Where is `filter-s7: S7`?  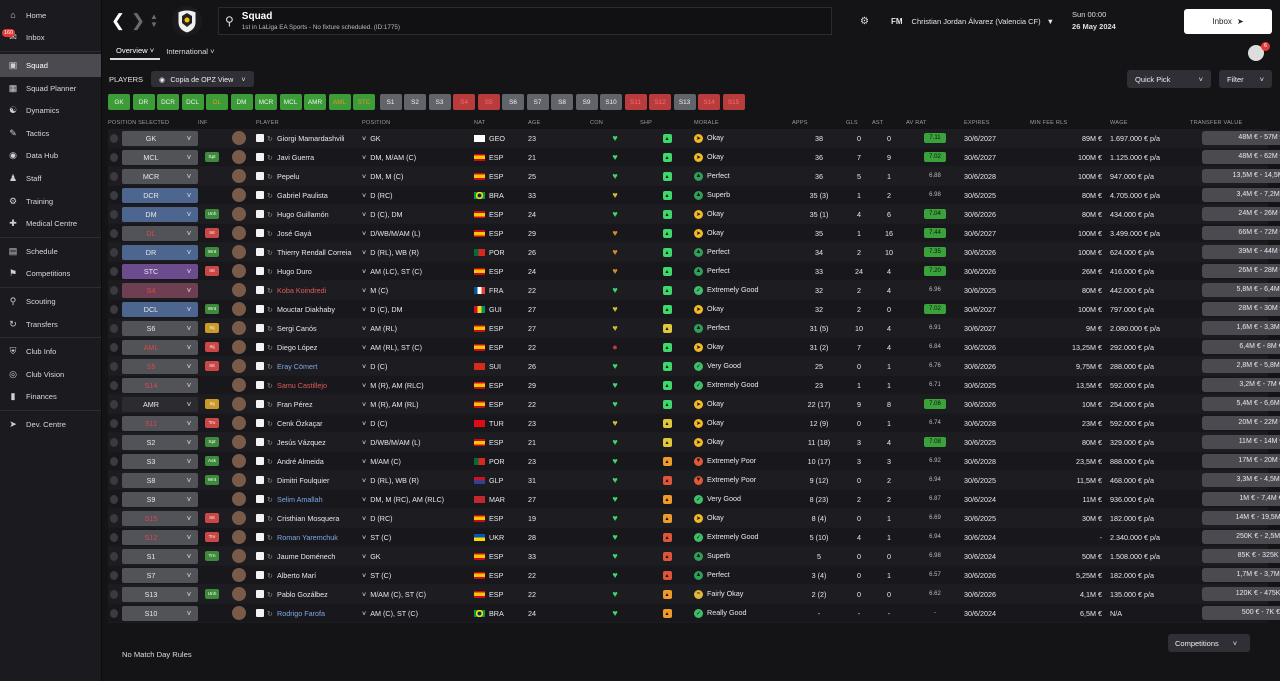
filter-s7: S7 is located at coordinates (537, 102).